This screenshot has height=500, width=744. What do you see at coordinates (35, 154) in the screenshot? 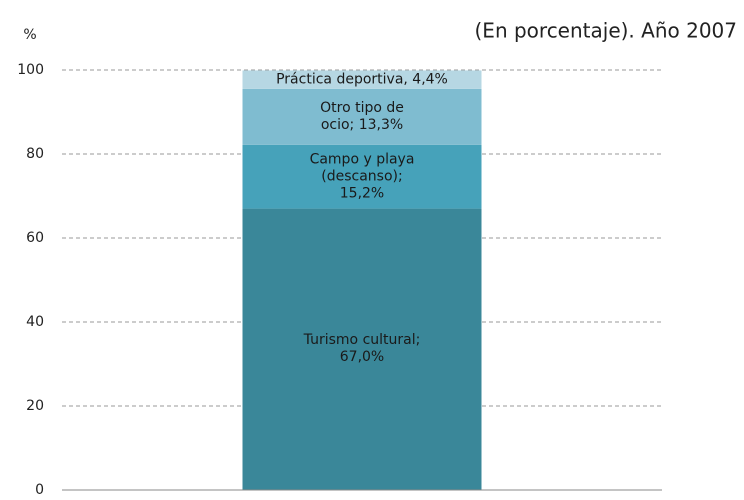
I see `y-tick-label: 80` at bounding box center [35, 154].